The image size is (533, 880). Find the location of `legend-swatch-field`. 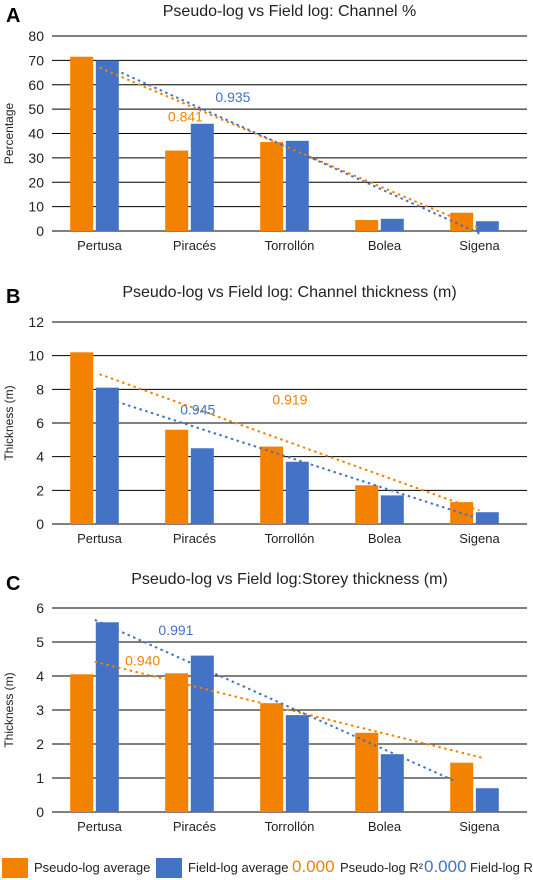

legend-swatch-field is located at coordinates (169, 868).